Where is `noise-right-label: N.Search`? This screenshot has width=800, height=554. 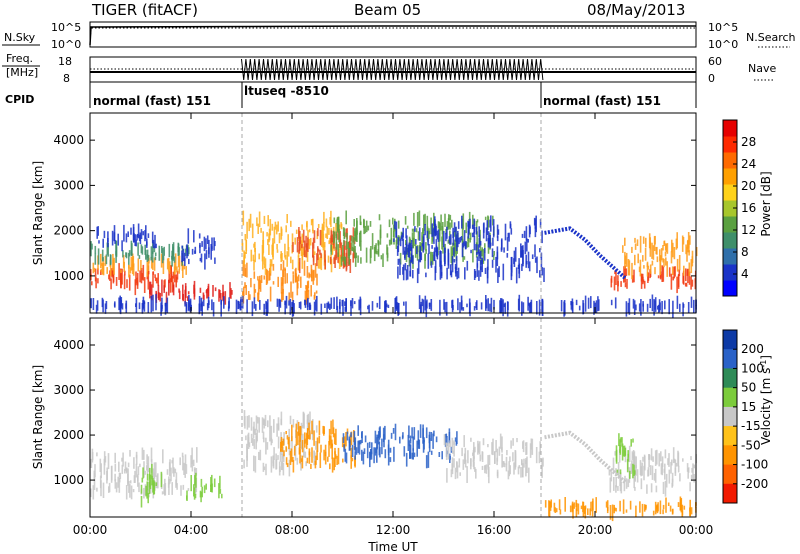 noise-right-label: N.Search is located at coordinates (771, 37).